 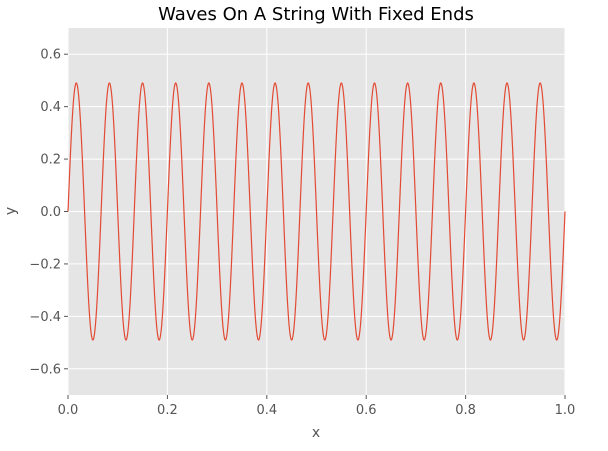 What do you see at coordinates (50, 107) in the screenshot?
I see `y-tick-label-5: 0.4` at bounding box center [50, 107].